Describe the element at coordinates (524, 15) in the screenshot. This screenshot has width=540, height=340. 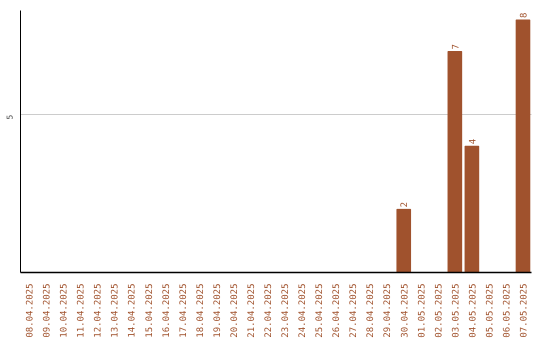
I see `data-label: 8` at that location.